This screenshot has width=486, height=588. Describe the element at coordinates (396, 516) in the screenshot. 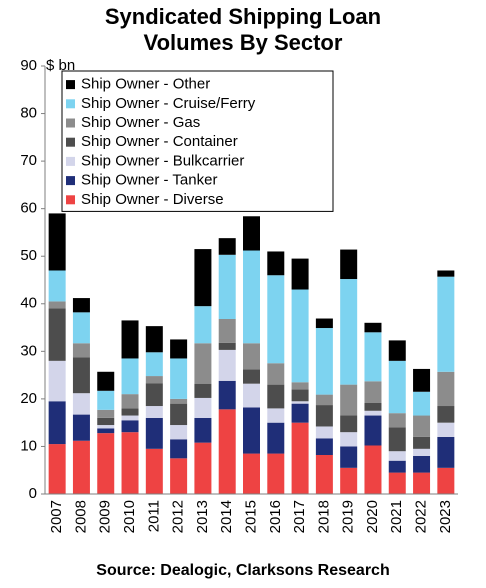

I see `x-tick-label-2021: 2021` at that location.